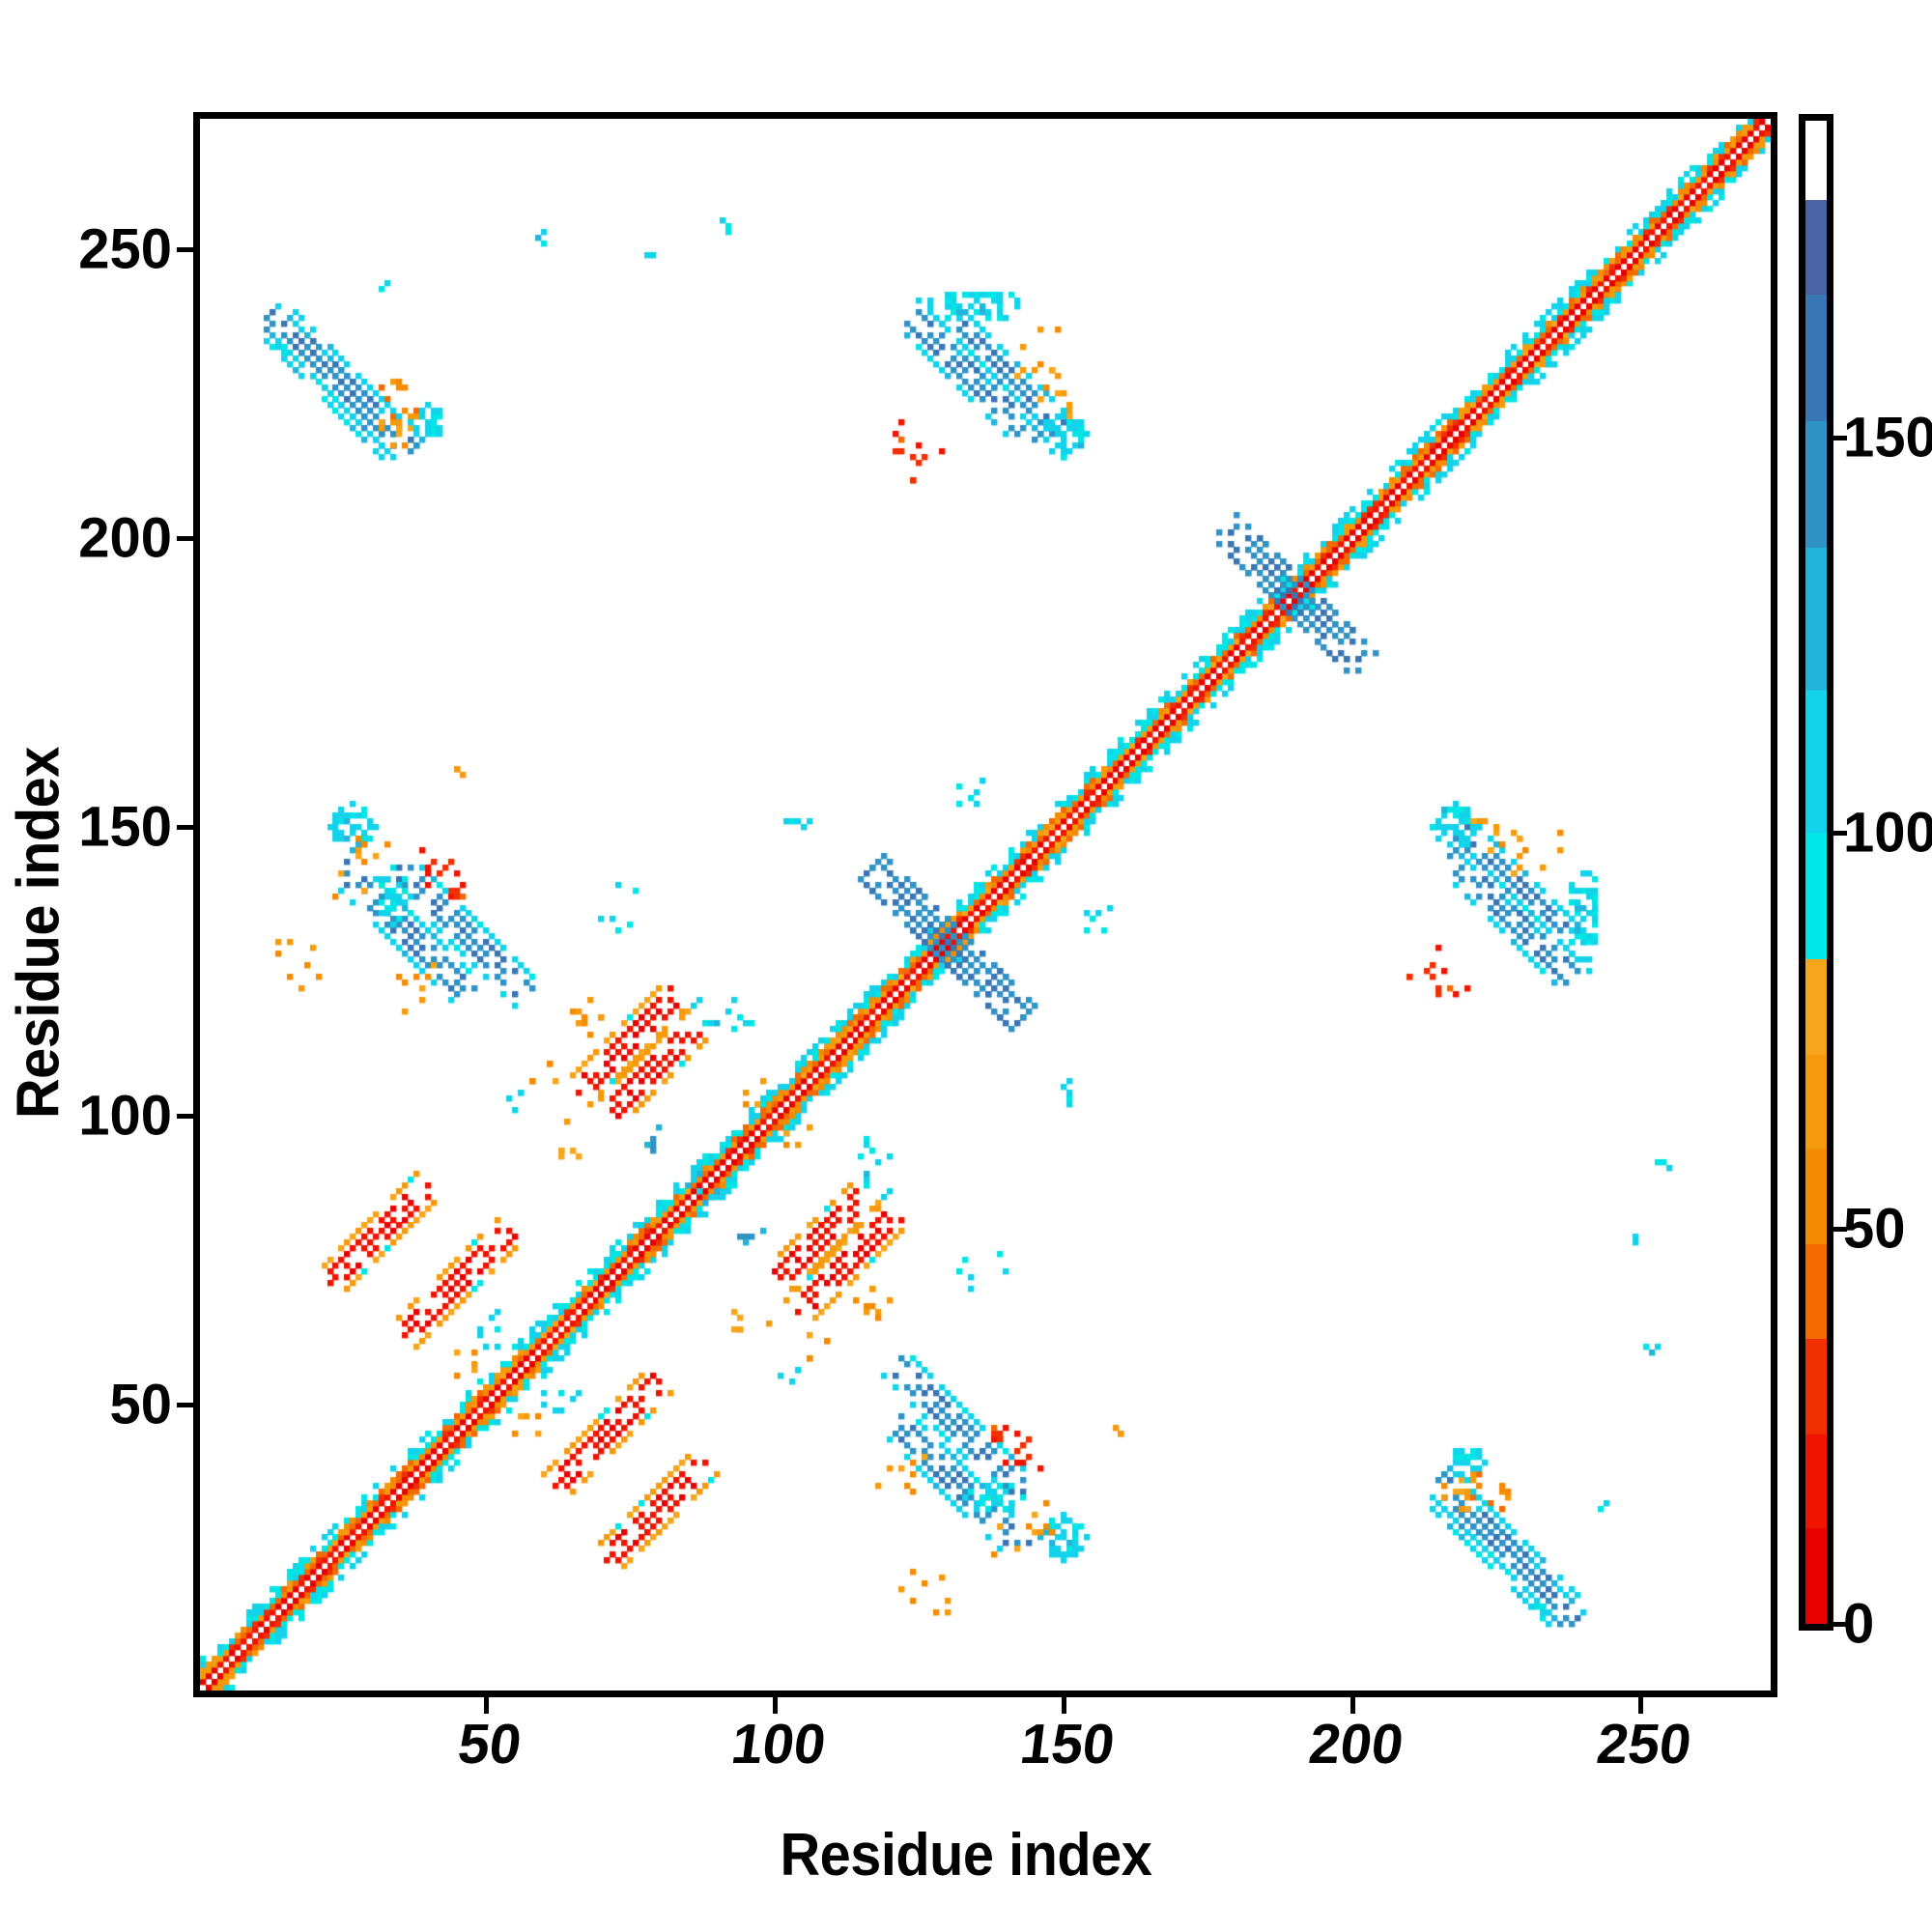 The height and width of the screenshot is (1932, 1932). What do you see at coordinates (778, 1744) in the screenshot?
I see `x-tick-label-100: 100` at bounding box center [778, 1744].